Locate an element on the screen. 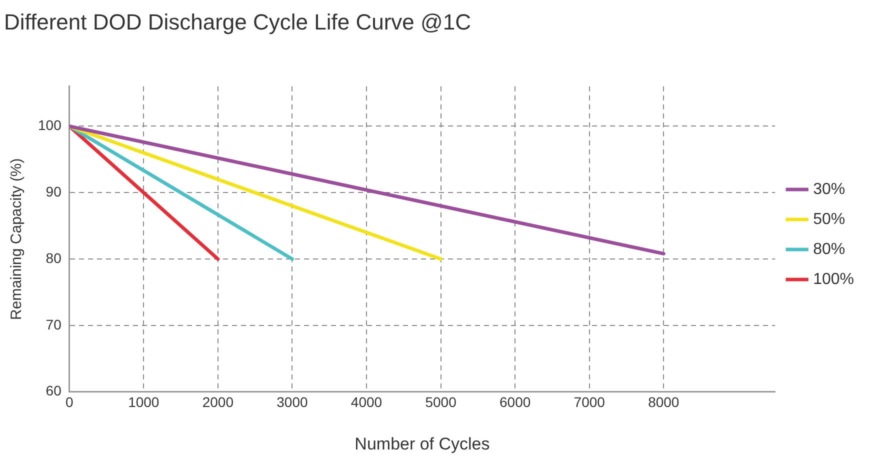  x-tick-label: 2000 is located at coordinates (218, 402).